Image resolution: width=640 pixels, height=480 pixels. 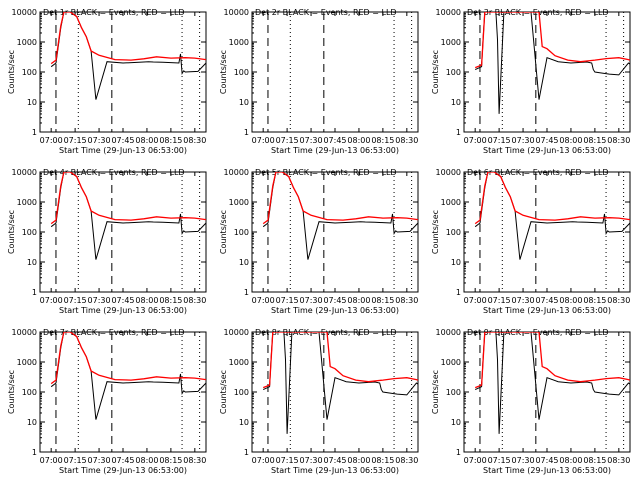 What do you see at coordinates (114, 172) in the screenshot?
I see `panel-title: Det 4r BLACK = Events, RED = LLD` at bounding box center [114, 172].